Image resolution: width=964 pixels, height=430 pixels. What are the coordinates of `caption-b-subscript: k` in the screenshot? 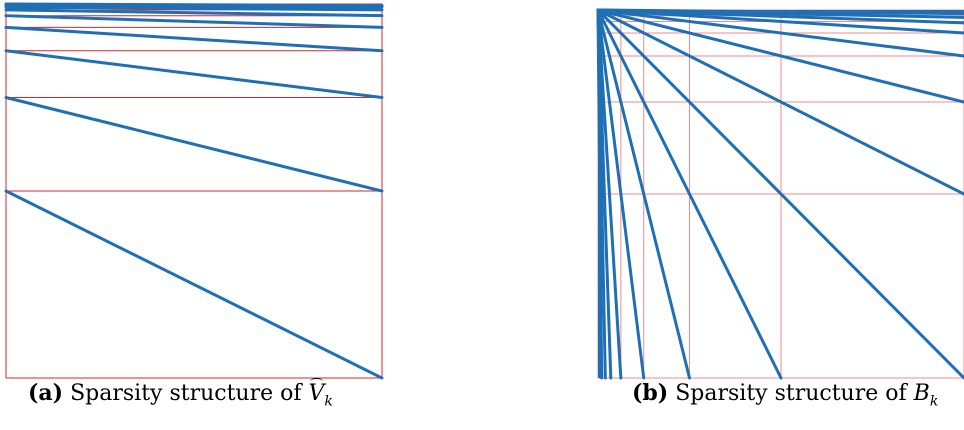 It's located at (934, 401).